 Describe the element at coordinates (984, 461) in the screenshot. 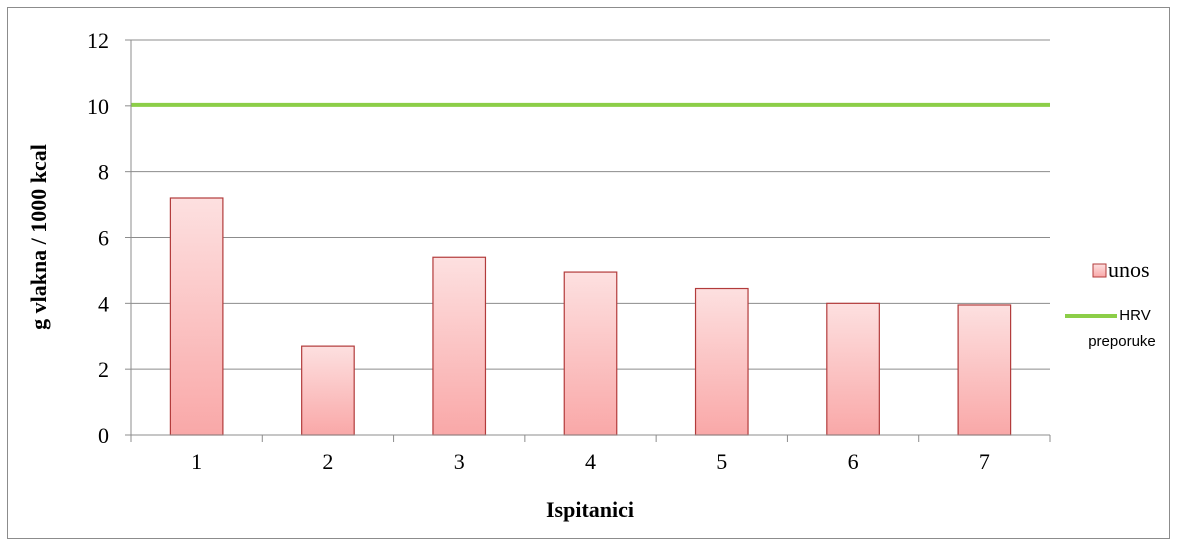

I see `x-tick-label: 7` at that location.